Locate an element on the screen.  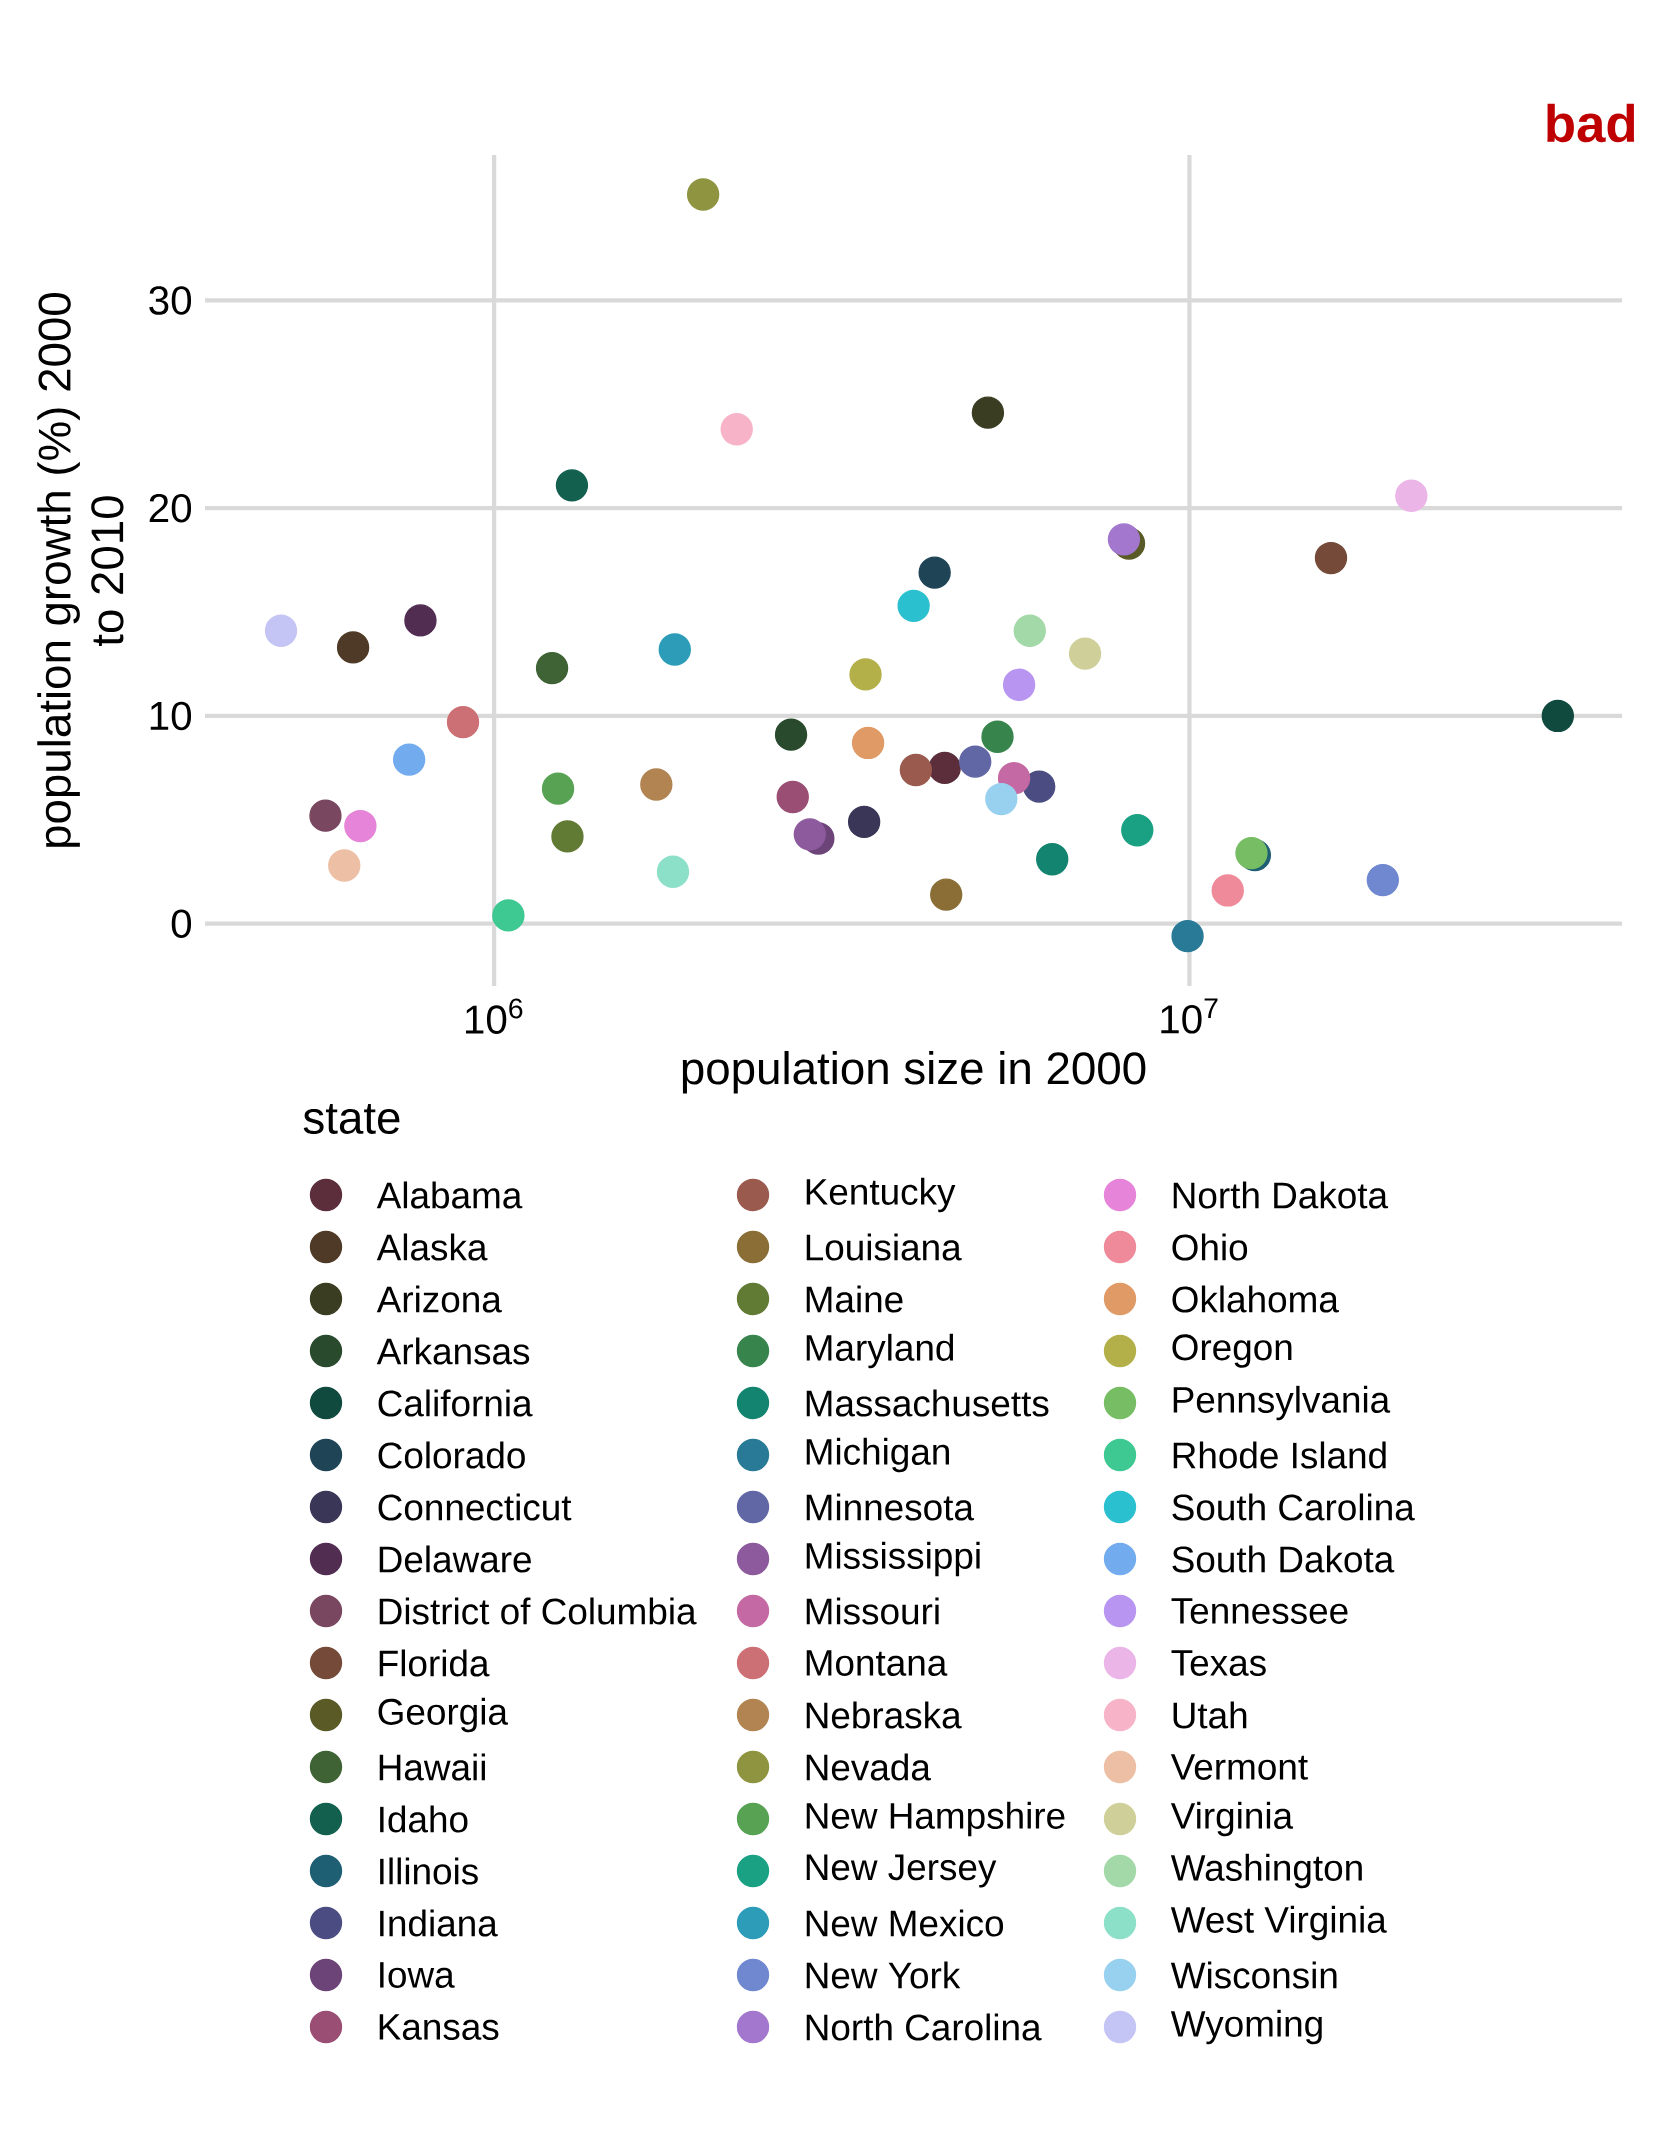
y-tick-label: 20 is located at coordinates (170, 508).